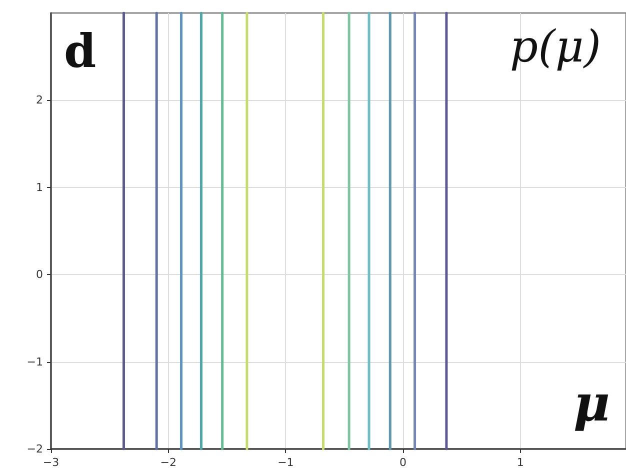 This screenshot has height=476, width=626. What do you see at coordinates (34, 361) in the screenshot?
I see `y-tick-label: −1` at bounding box center [34, 361].